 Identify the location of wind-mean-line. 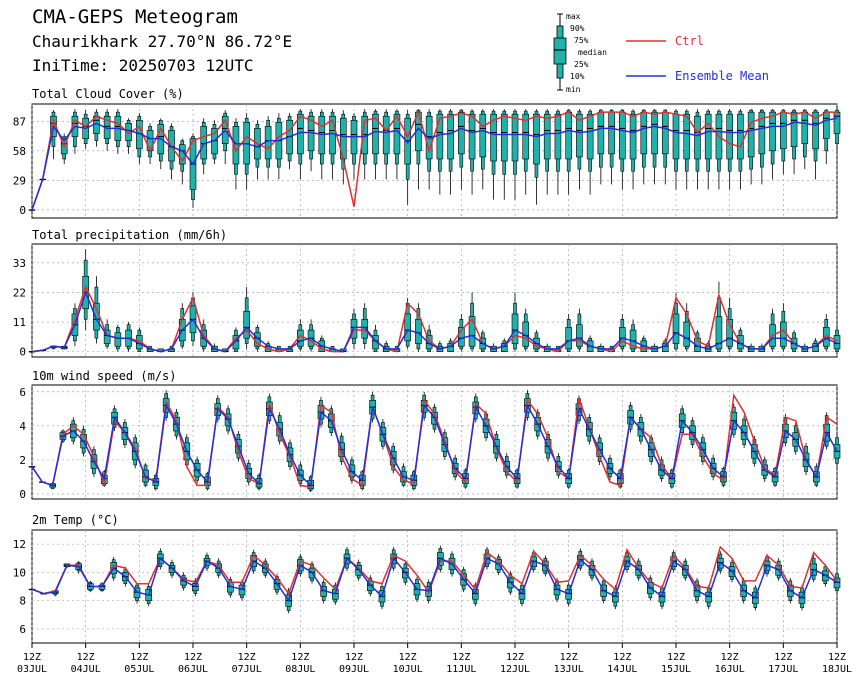
(434, 445).